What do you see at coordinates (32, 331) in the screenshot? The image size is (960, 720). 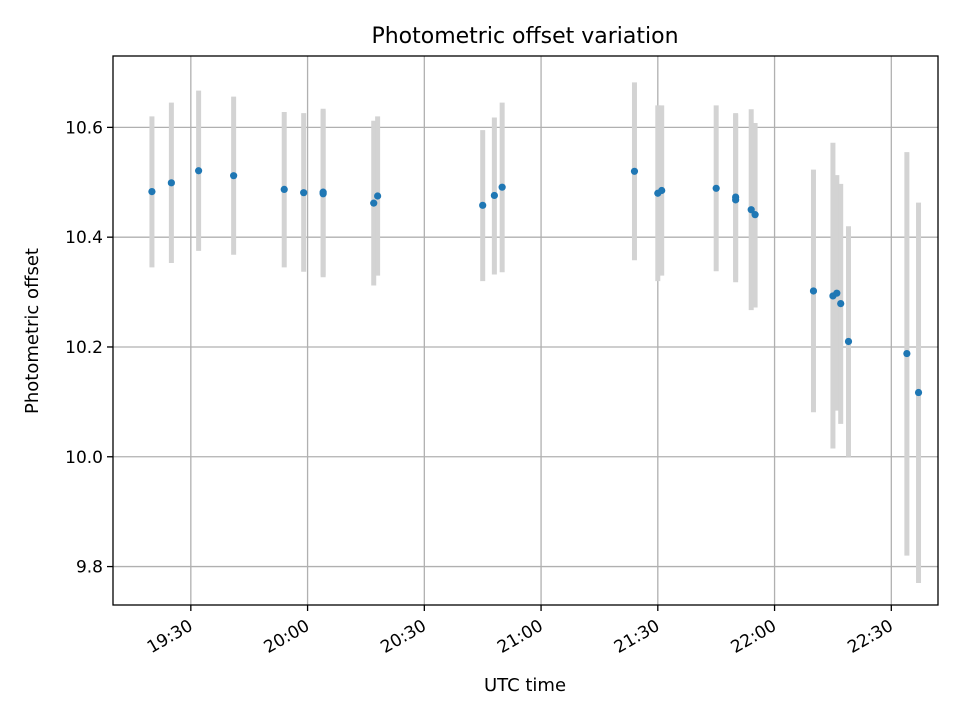 I see `y-axis-label: Photometric offset` at bounding box center [32, 331].